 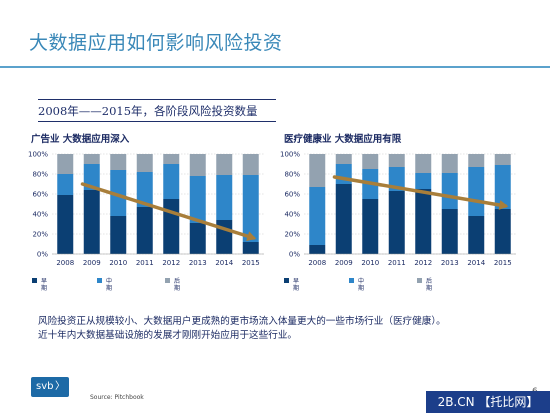 I want to click on subtitle-divider-bottom, so click(x=157, y=121).